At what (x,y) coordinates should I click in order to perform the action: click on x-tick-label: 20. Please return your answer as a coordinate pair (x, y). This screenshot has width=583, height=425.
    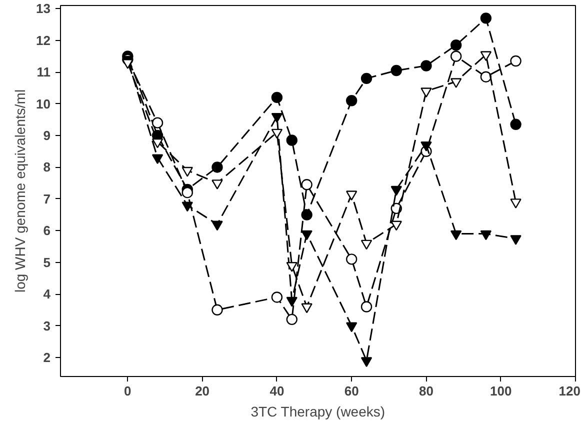
    Looking at the image, I should click on (202, 391).